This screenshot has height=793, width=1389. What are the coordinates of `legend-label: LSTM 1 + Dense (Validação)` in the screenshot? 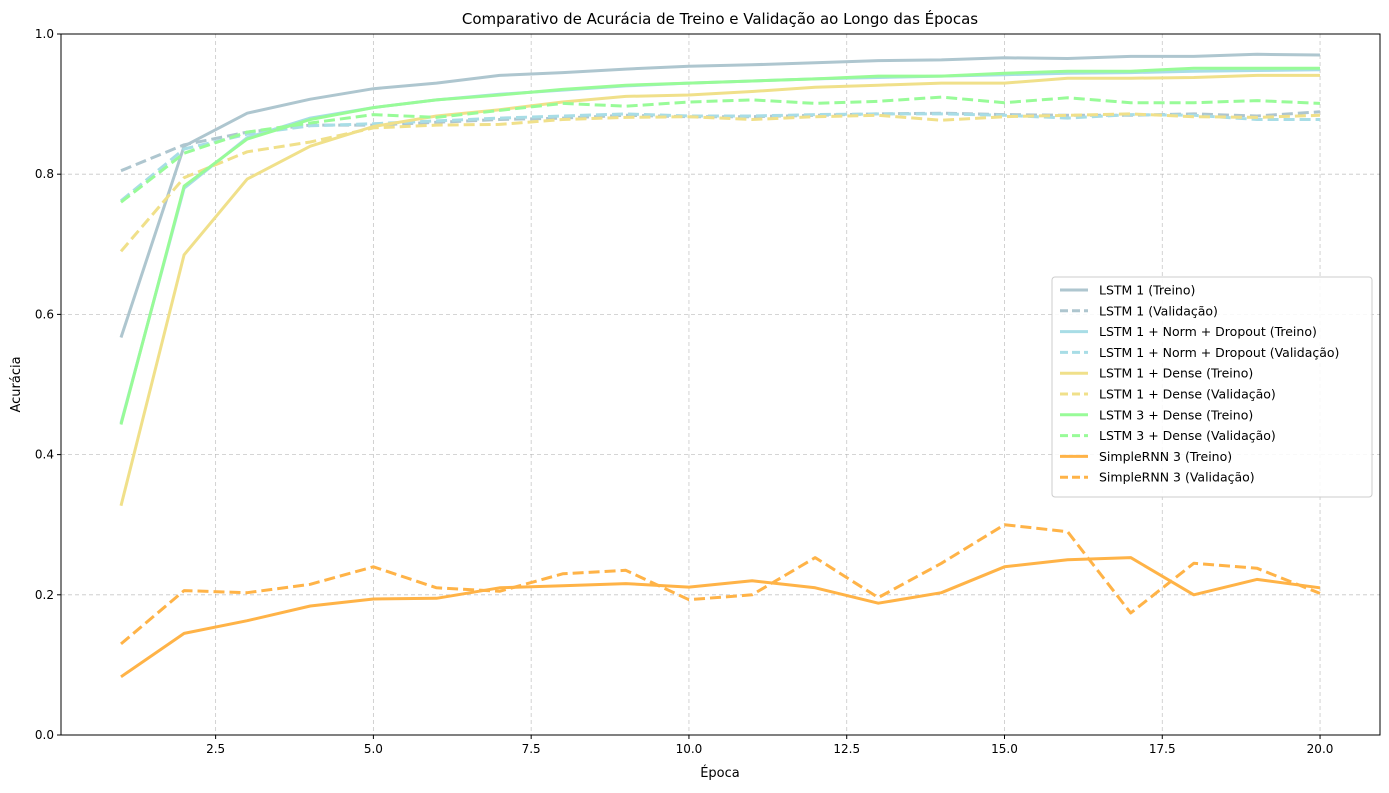 It's located at (1187, 394).